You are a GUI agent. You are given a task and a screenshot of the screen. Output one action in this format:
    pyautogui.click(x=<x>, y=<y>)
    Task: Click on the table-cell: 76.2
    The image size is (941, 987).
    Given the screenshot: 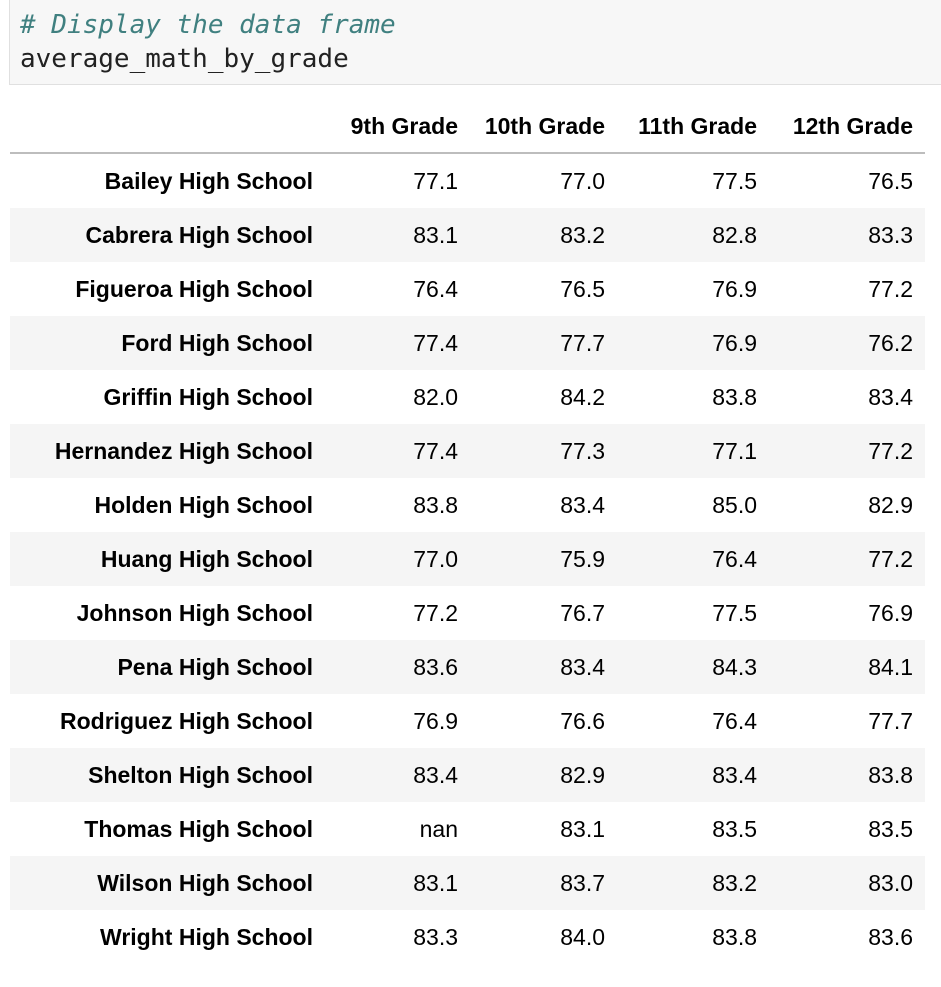 What is the action you would take?
    pyautogui.click(x=890, y=342)
    